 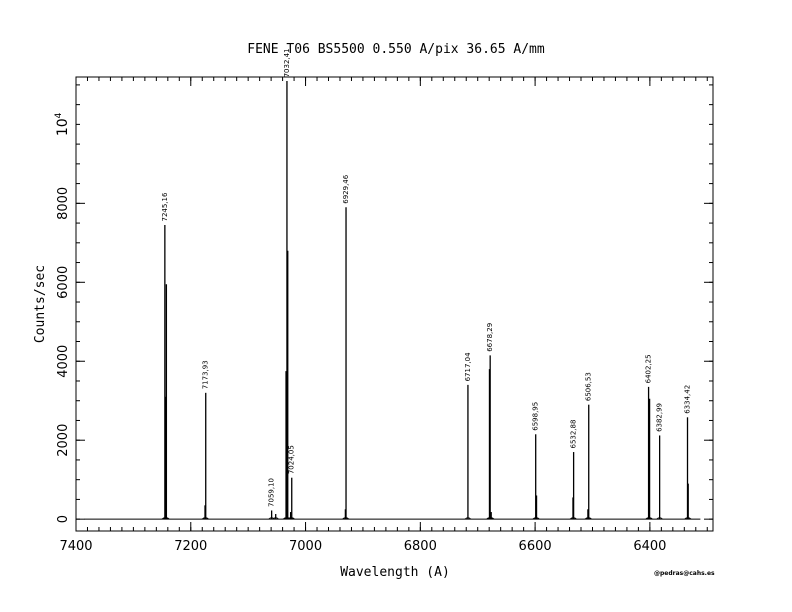 What do you see at coordinates (490, 337) in the screenshot?
I see `peak-label: 6678,29` at bounding box center [490, 337].